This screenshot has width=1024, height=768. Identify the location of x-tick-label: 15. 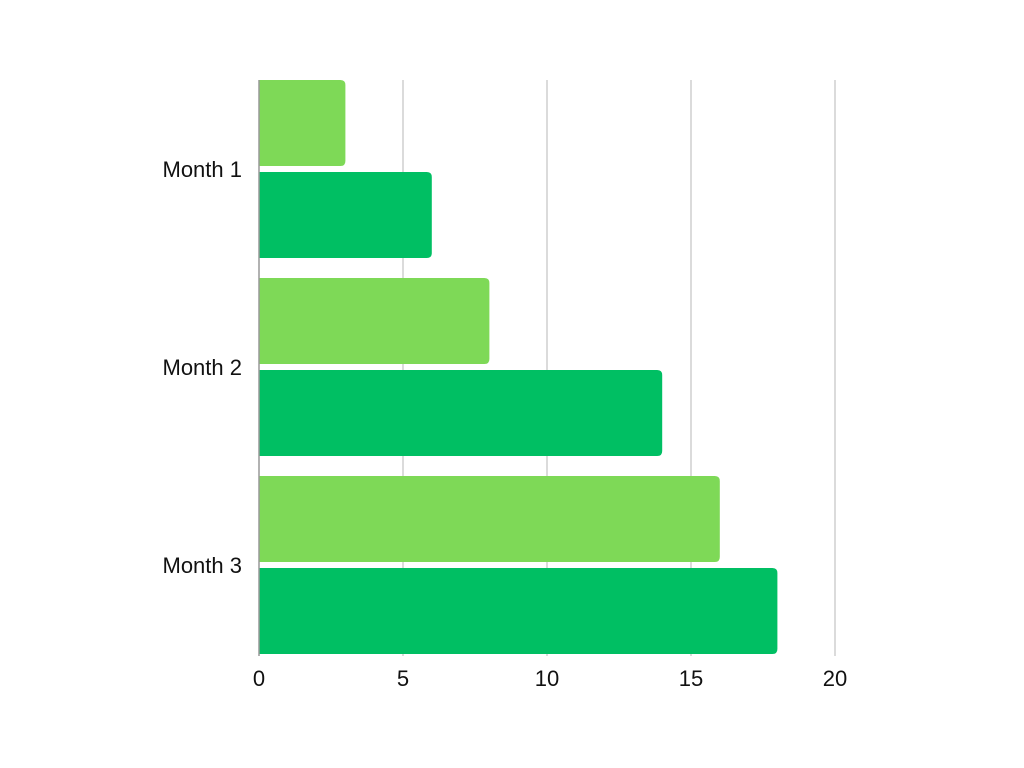
(691, 678).